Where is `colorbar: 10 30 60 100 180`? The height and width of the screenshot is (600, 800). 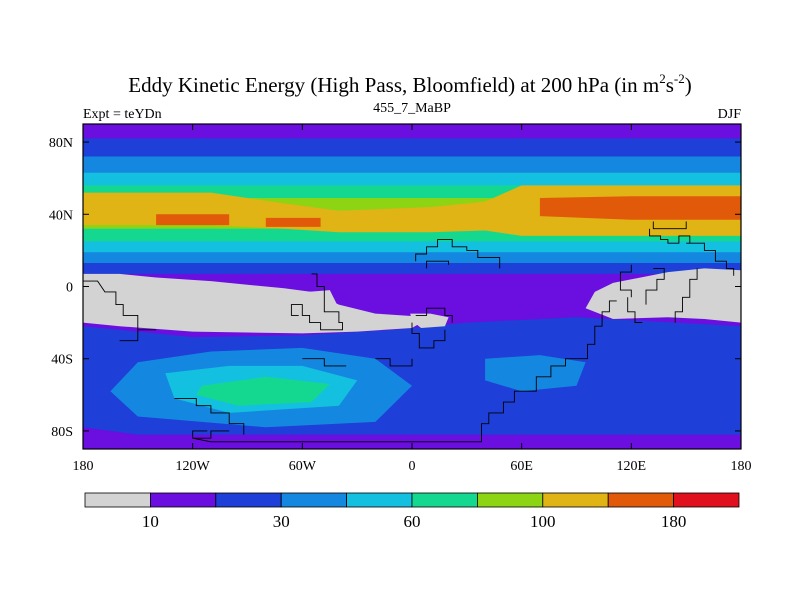
colorbar: 10 30 60 100 180 is located at coordinates (412, 511).